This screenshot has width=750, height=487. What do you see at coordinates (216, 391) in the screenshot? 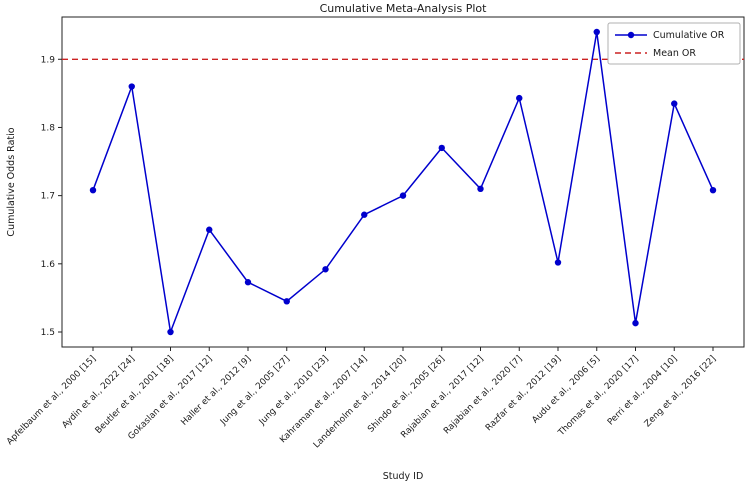
I see `x-tick-label: Haller et al., 2012 [9]` at bounding box center [216, 391].